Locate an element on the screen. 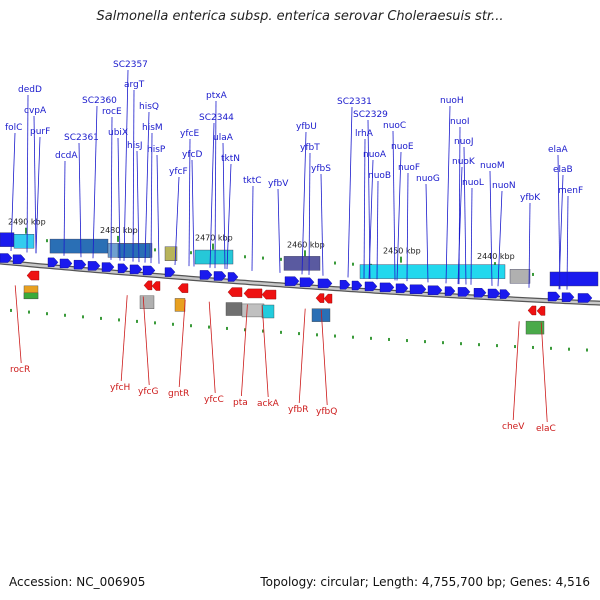 This screenshot has height=600, width=600. gene-label-dcdA: dcdA is located at coordinates (66, 156).